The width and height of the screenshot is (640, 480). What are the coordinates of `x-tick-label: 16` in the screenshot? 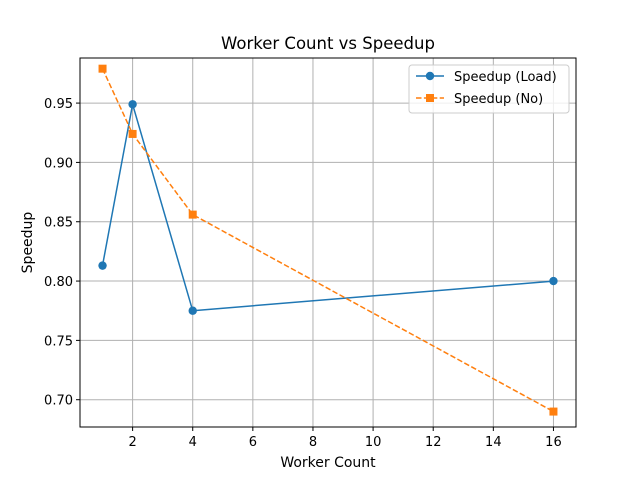 It's located at (553, 442).